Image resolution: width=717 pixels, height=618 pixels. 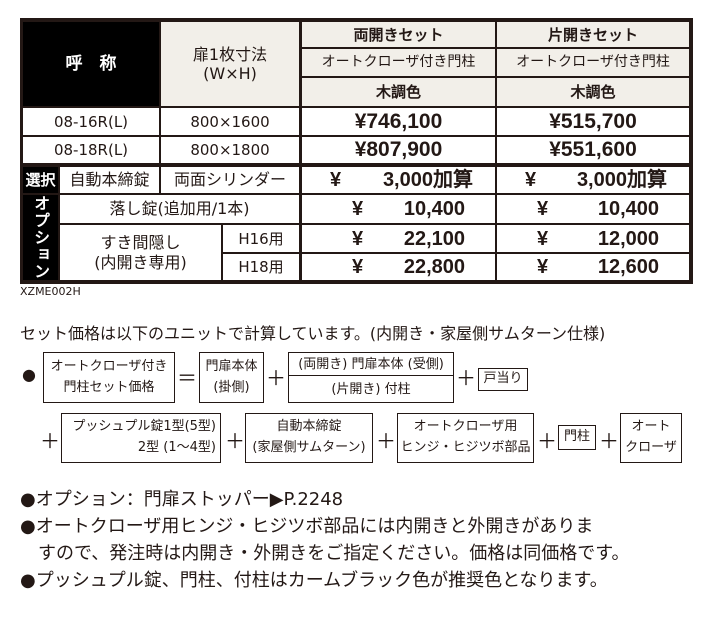 I want to click on gap-cover-name: すき間隠し (内開き専用), so click(x=140, y=252).